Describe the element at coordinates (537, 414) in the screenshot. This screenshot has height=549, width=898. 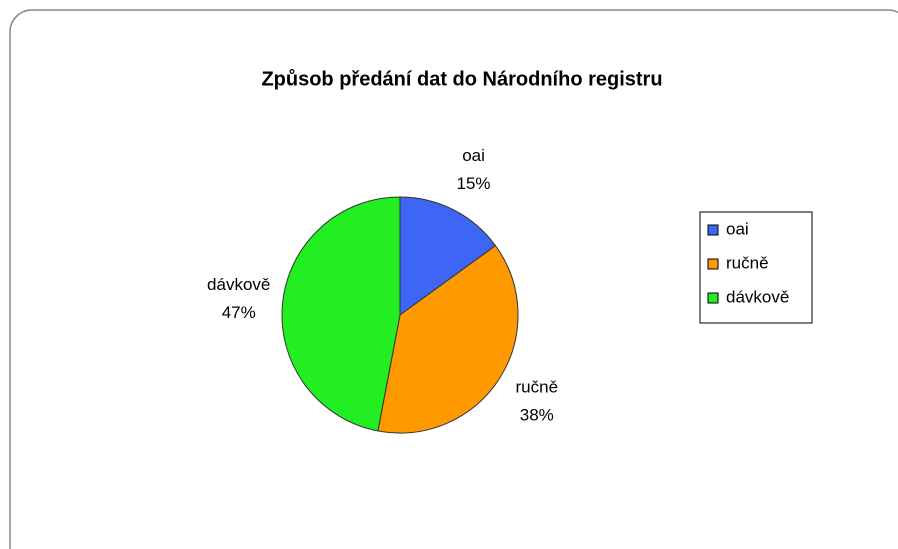
I see `slice-value-label: 38%` at that location.